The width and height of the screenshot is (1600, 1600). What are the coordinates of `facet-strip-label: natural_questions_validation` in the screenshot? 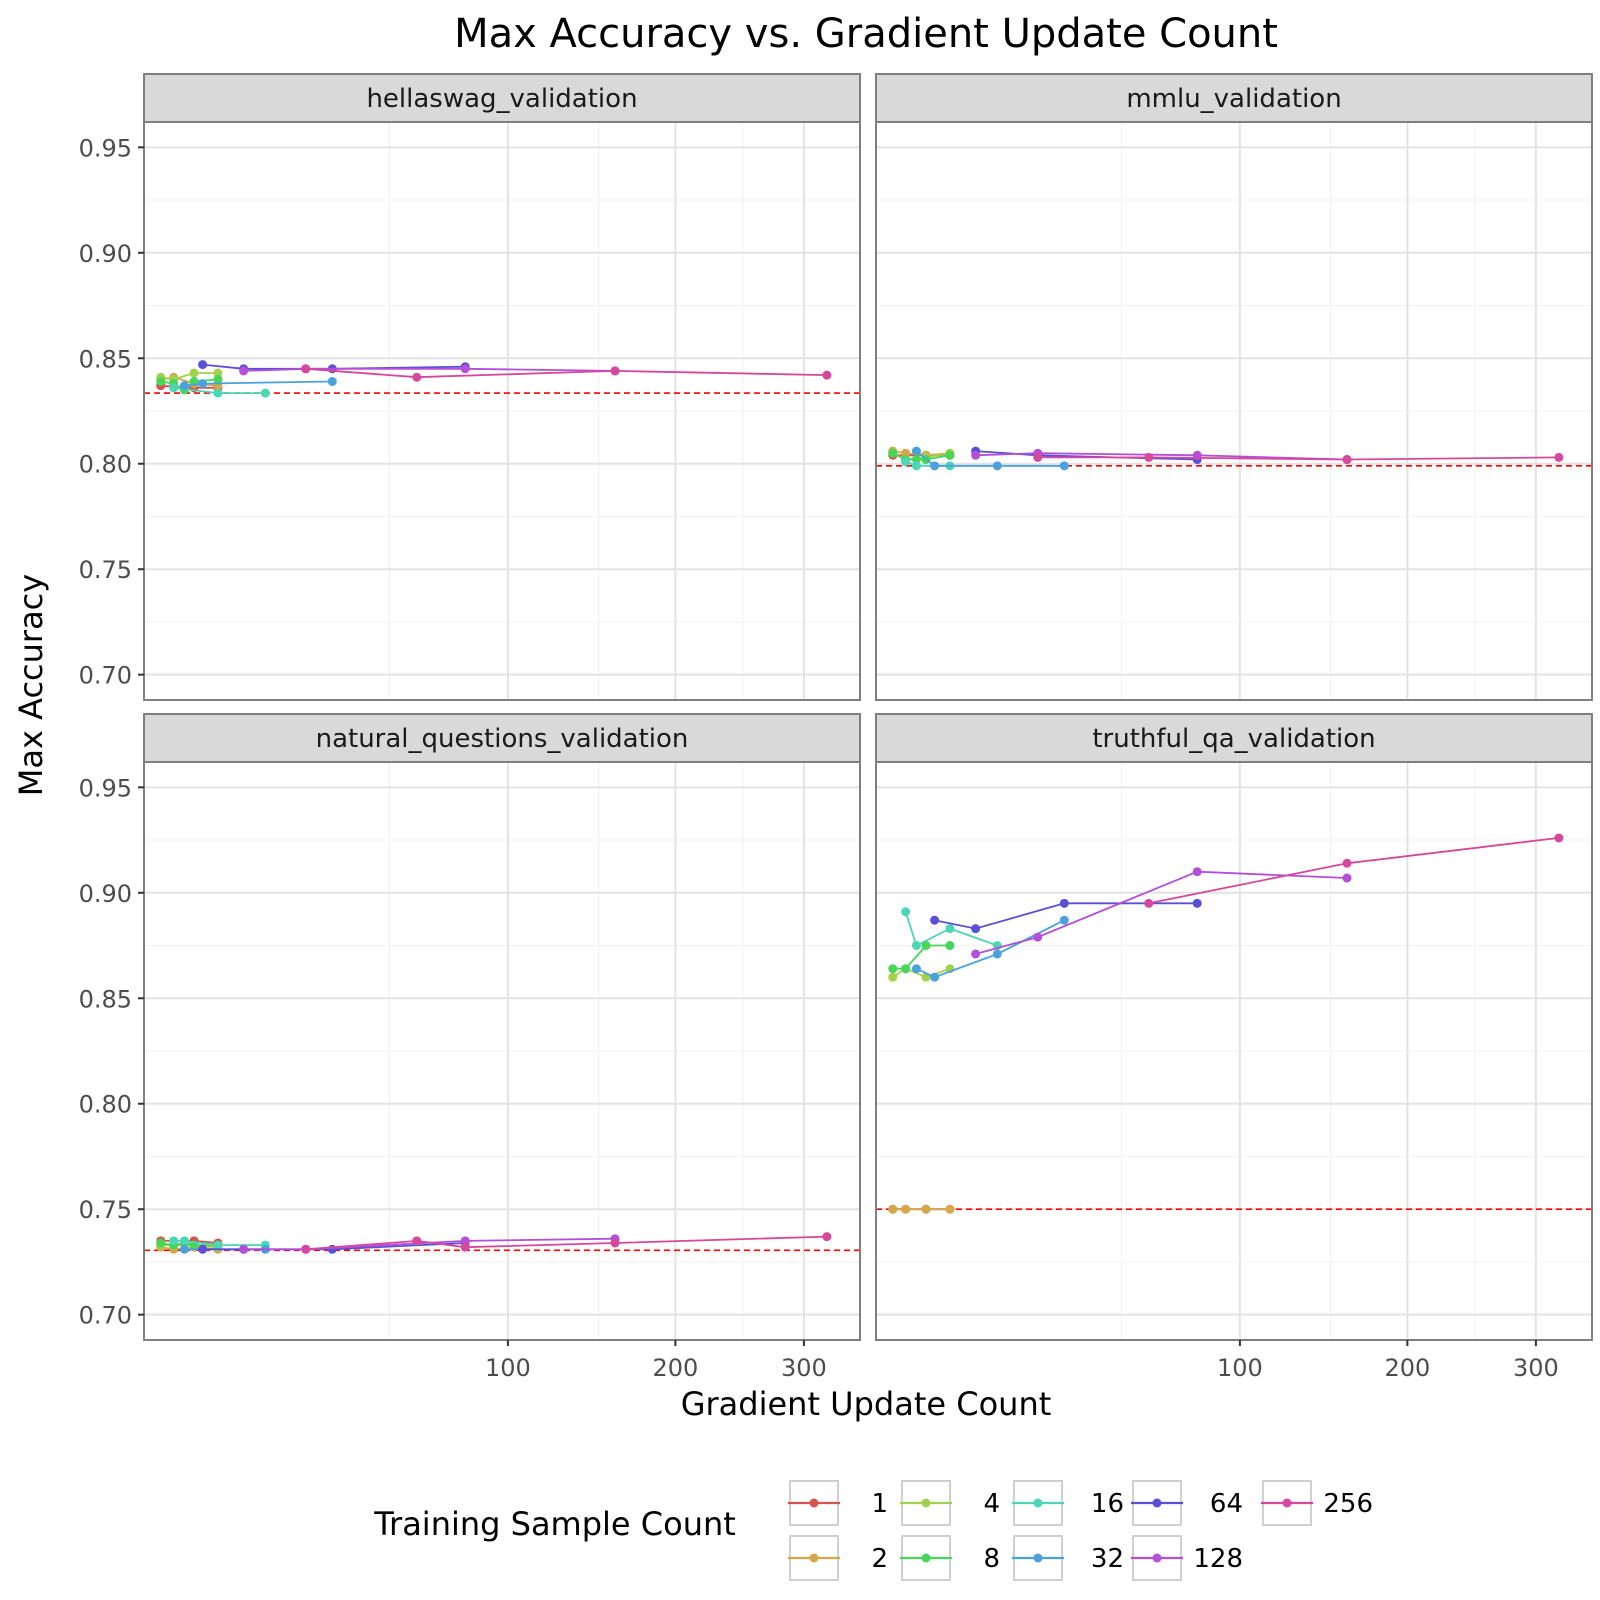 It's located at (502, 739).